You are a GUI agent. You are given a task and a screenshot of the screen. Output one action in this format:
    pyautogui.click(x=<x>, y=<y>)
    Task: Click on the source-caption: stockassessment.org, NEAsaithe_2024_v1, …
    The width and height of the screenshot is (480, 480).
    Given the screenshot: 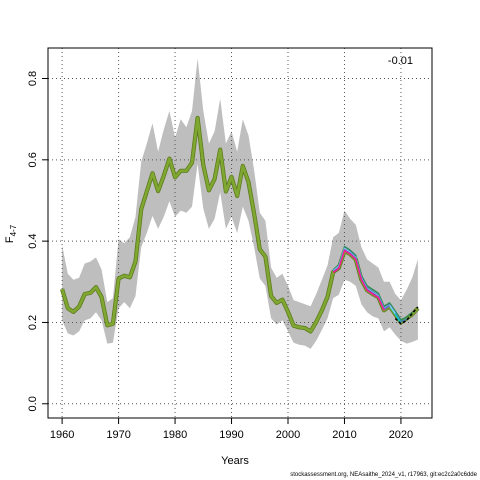 What is the action you would take?
    pyautogui.click(x=383, y=475)
    